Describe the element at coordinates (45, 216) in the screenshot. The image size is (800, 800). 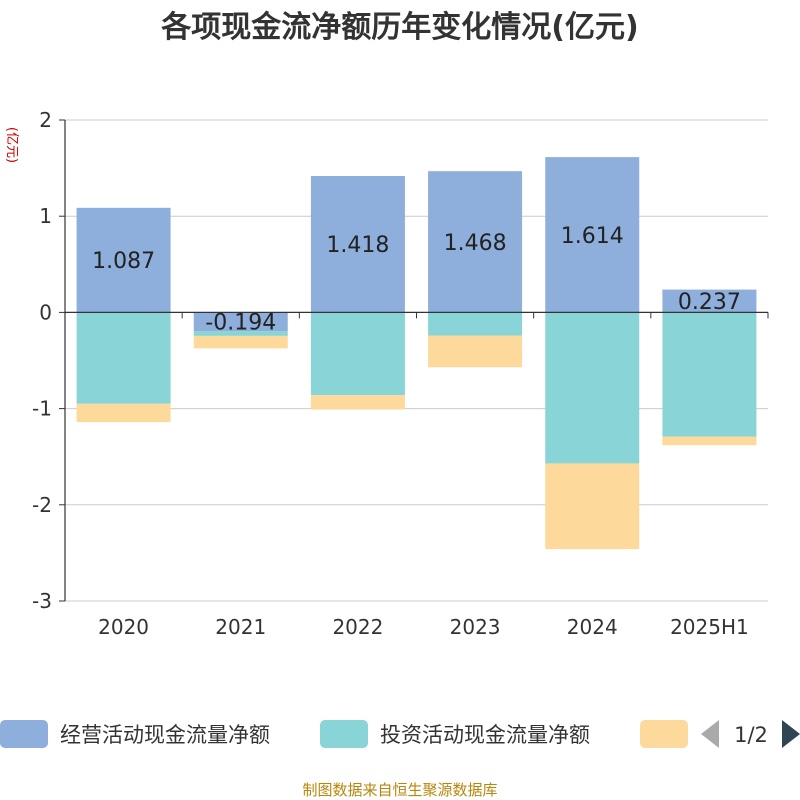
I see `y-tick-label: 1` at that location.